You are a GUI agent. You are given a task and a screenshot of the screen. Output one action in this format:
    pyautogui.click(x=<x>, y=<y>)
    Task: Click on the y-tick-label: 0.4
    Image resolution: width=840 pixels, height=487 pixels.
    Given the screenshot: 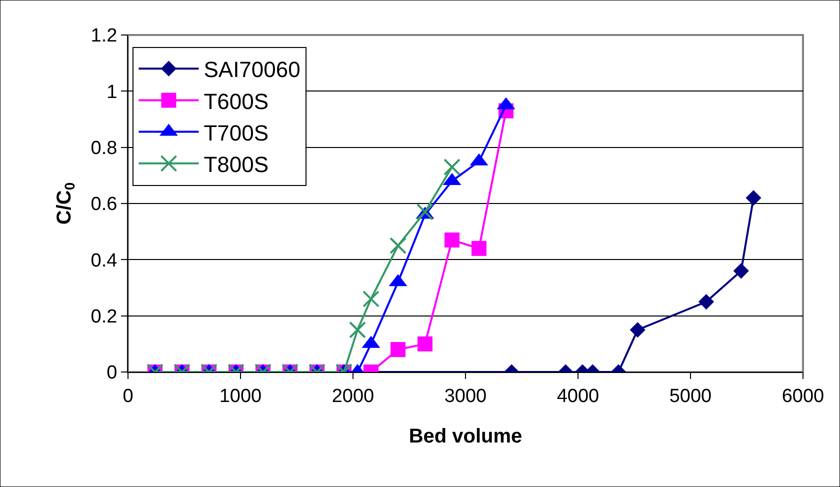 What is the action you would take?
    pyautogui.click(x=104, y=261)
    